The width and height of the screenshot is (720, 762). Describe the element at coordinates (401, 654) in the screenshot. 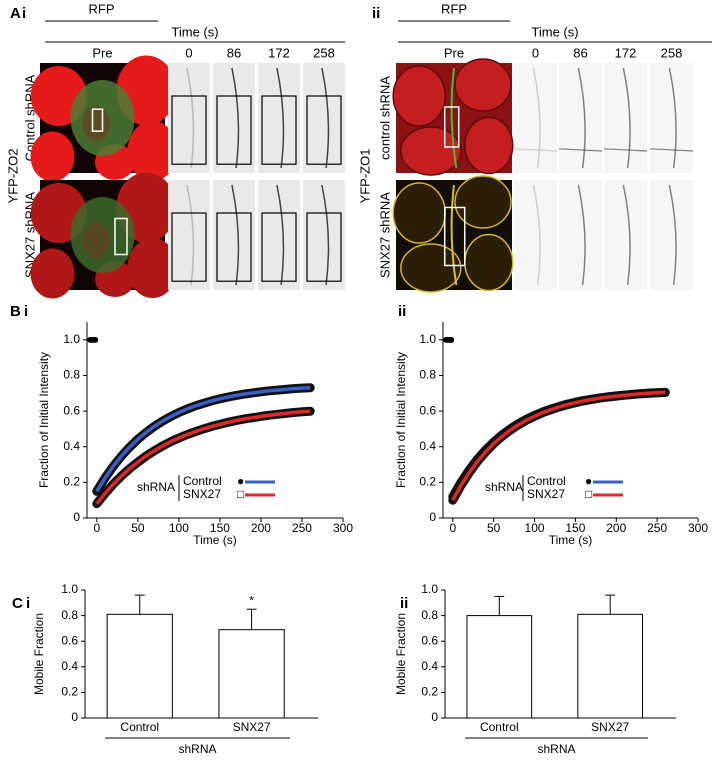

I see `y-axis-label: Mobile Fraction` at that location.